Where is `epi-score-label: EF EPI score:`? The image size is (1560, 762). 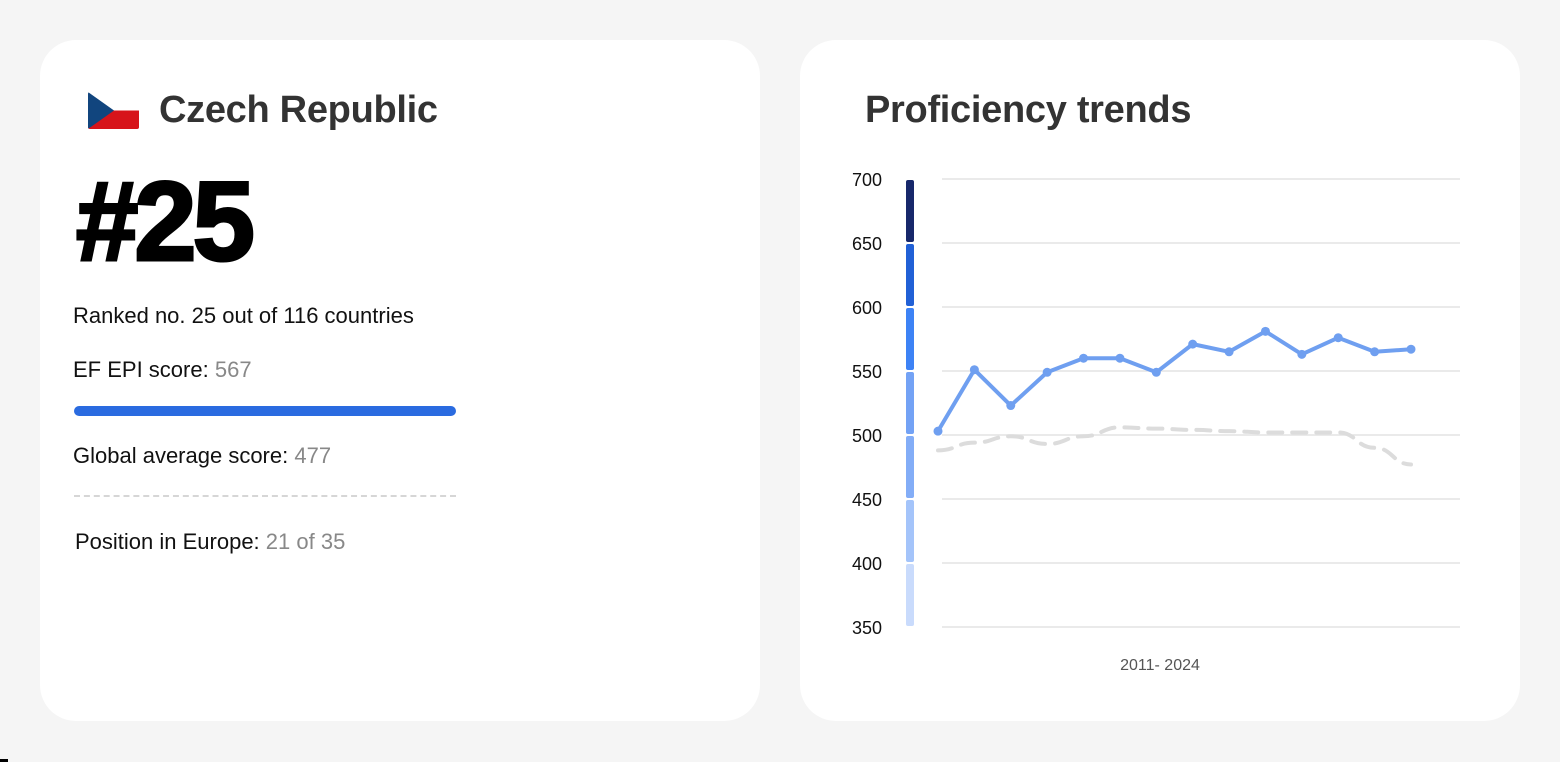
epi-score-label: EF EPI score: is located at coordinates (141, 369).